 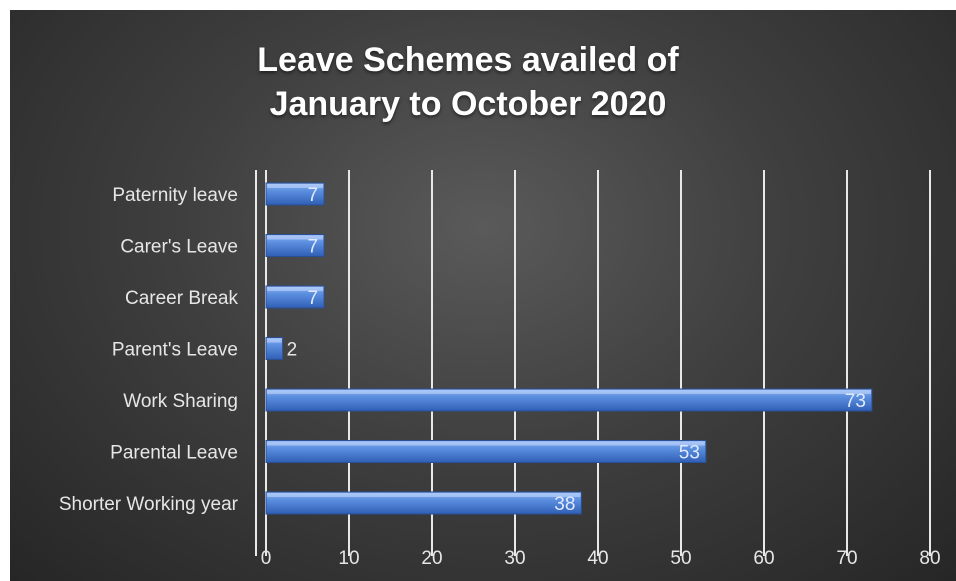 What do you see at coordinates (468, 104) in the screenshot?
I see `chart-title-line-2: January to October 2020` at bounding box center [468, 104].